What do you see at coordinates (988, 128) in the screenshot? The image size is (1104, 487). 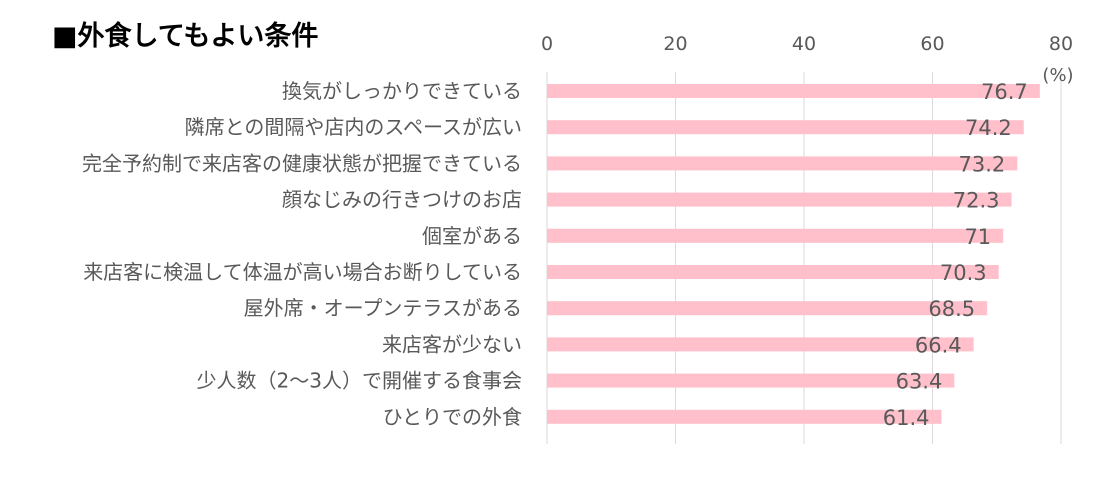 I see `value-label: 74.2` at bounding box center [988, 128].